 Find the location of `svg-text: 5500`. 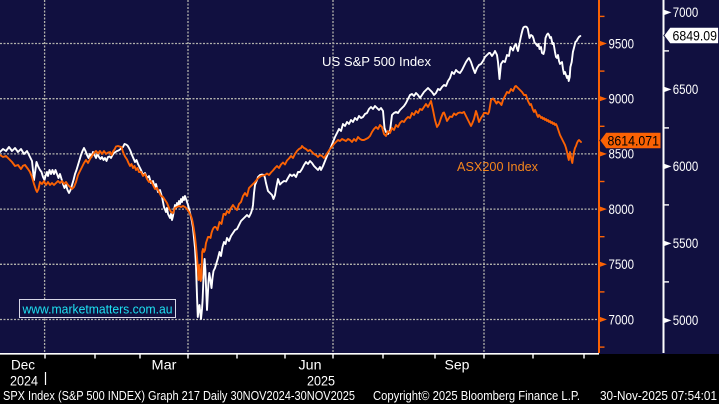

svg-text: 5500 is located at coordinates (686, 243).